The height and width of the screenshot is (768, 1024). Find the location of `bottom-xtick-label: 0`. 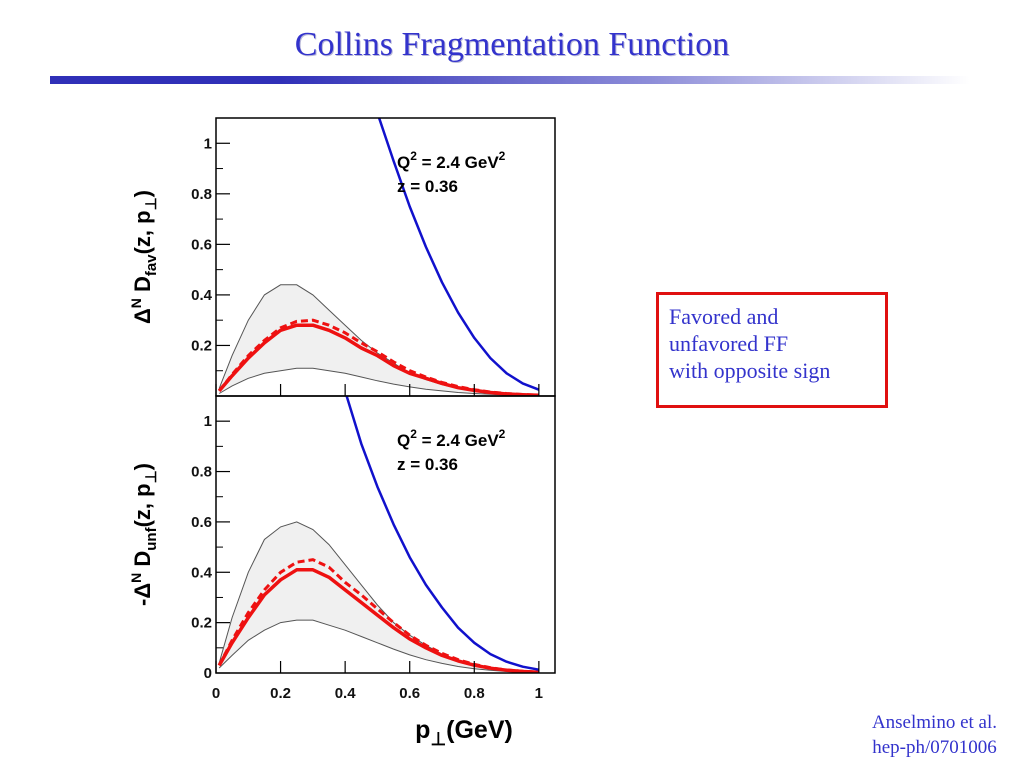

bottom-xtick-label: 0 is located at coordinates (216, 693).